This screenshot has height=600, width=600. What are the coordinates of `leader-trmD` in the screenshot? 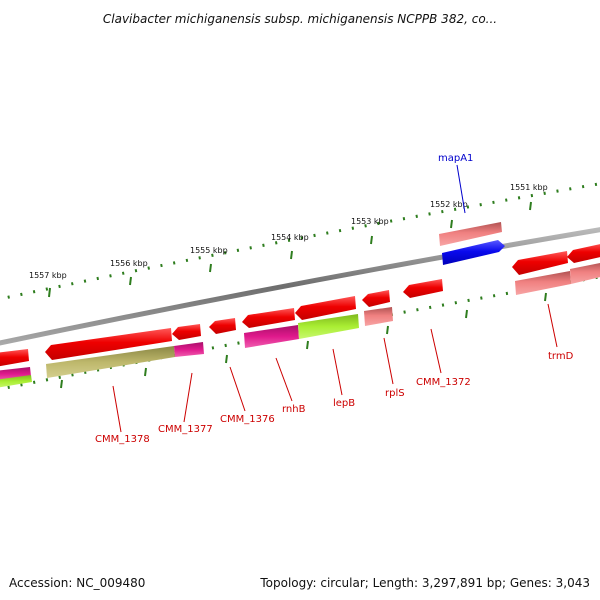 It's located at (552, 325).